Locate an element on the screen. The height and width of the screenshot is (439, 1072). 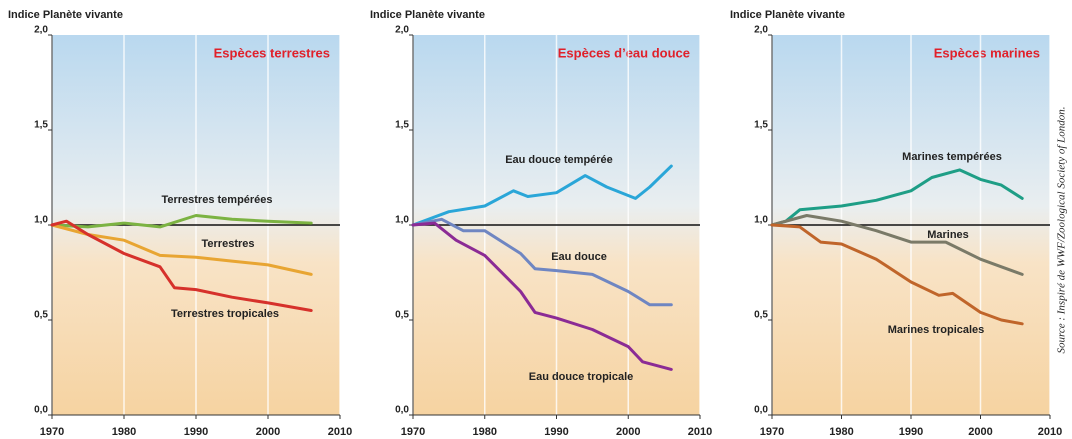
series-label: Terrestres tropicales is located at coordinates (225, 314).